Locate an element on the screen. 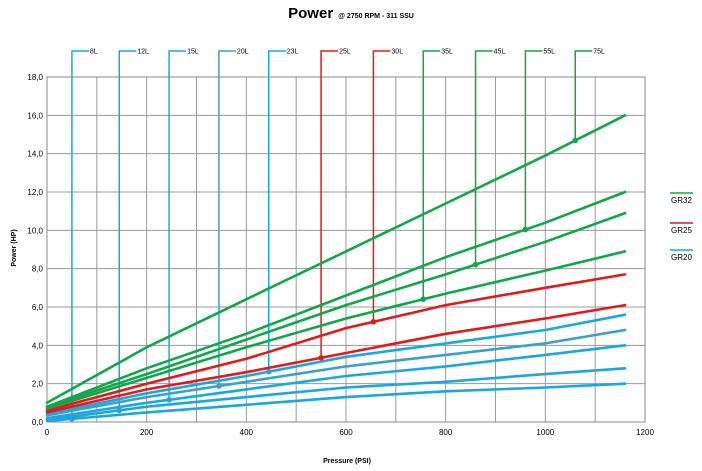 Image resolution: width=702 pixels, height=471 pixels. series-marker-25L is located at coordinates (321, 357).